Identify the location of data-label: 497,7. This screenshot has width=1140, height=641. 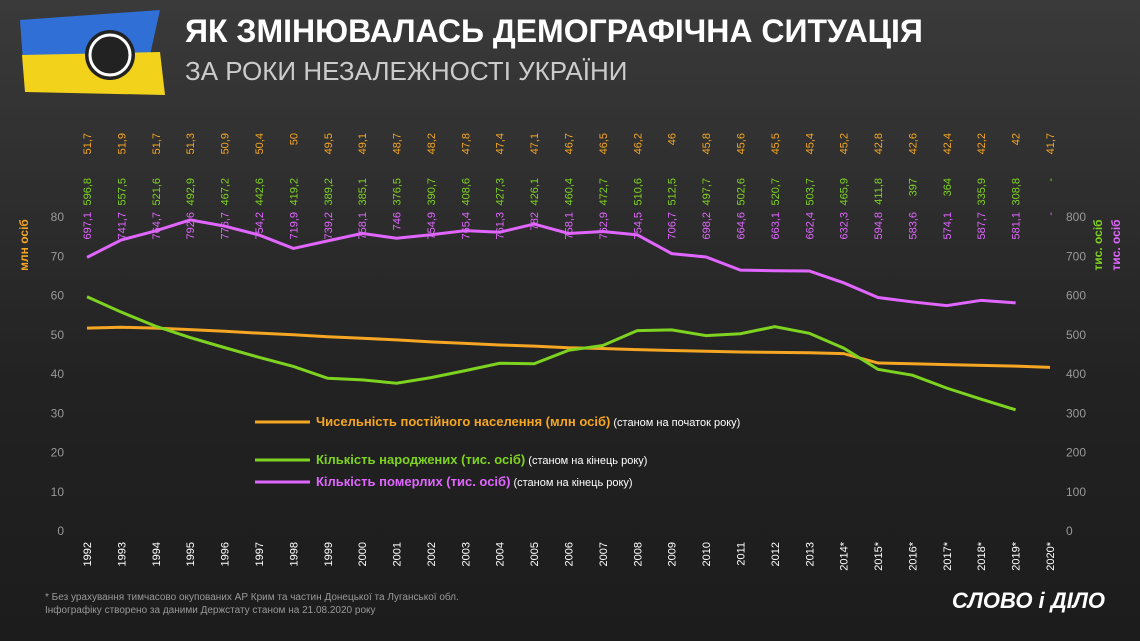
(707, 192).